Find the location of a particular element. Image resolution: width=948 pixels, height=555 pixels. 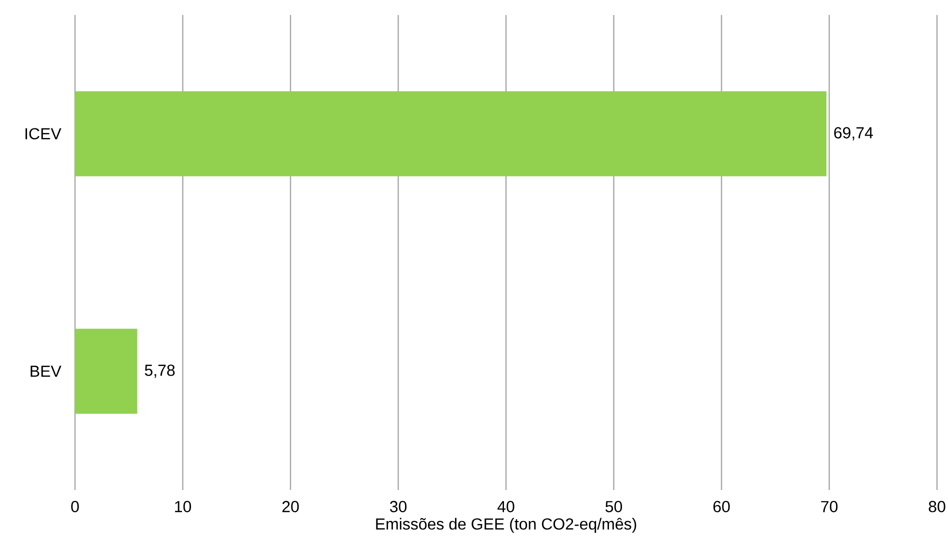

x-tick-label: 70 is located at coordinates (829, 506).